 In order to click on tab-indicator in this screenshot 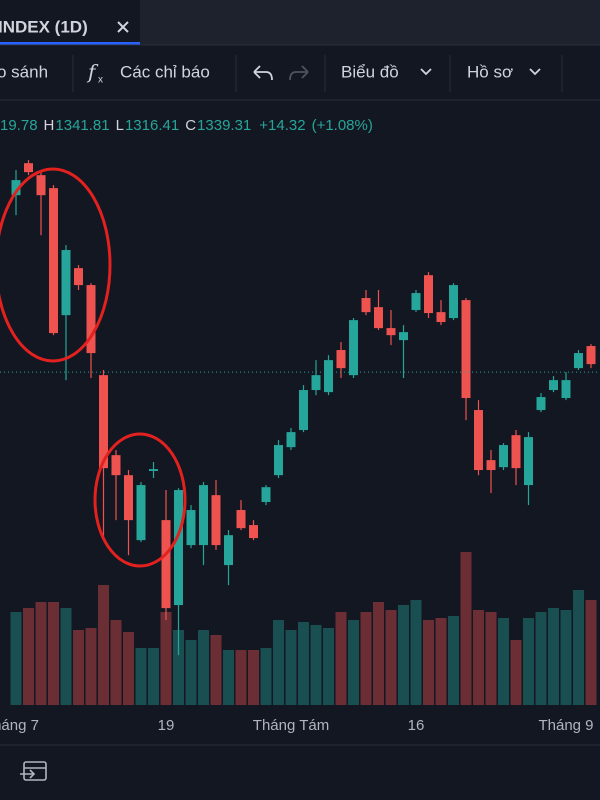, I will do `click(70, 43)`.